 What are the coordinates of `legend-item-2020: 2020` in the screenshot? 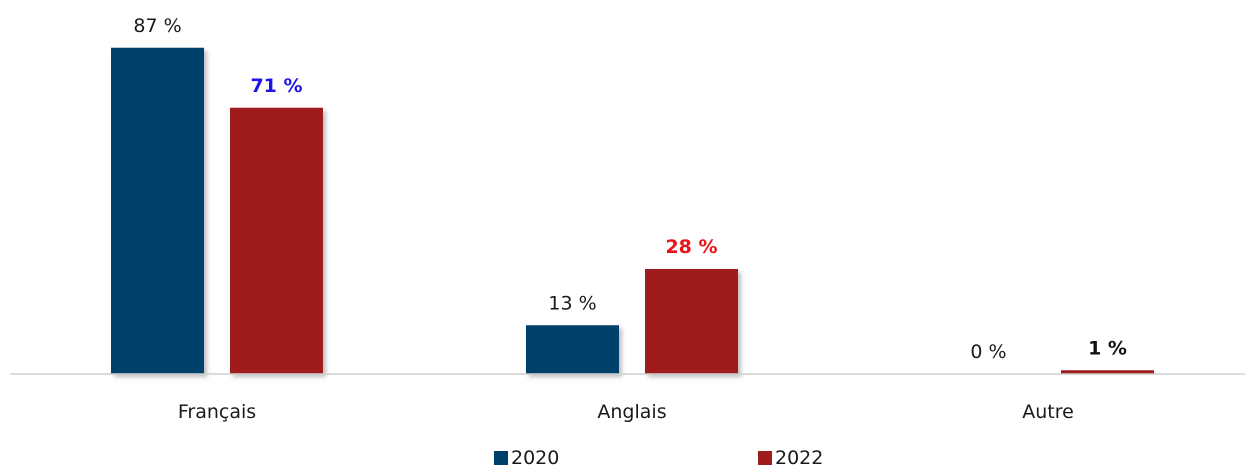 It's located at (526, 458).